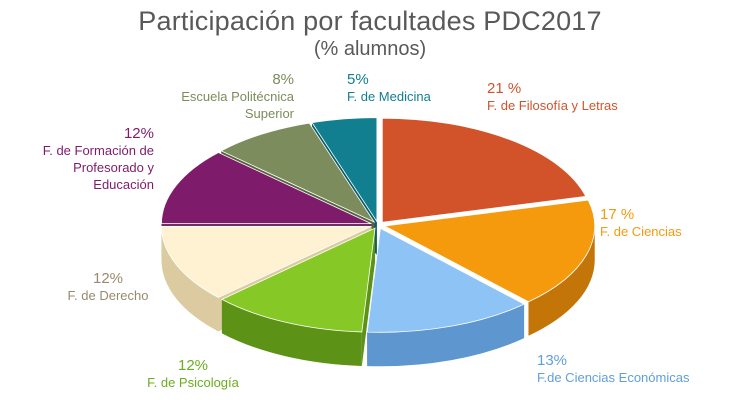 Image resolution: width=740 pixels, height=407 pixels. Describe the element at coordinates (193, 382) in the screenshot. I see `slice-name: F. de Psicología` at that location.